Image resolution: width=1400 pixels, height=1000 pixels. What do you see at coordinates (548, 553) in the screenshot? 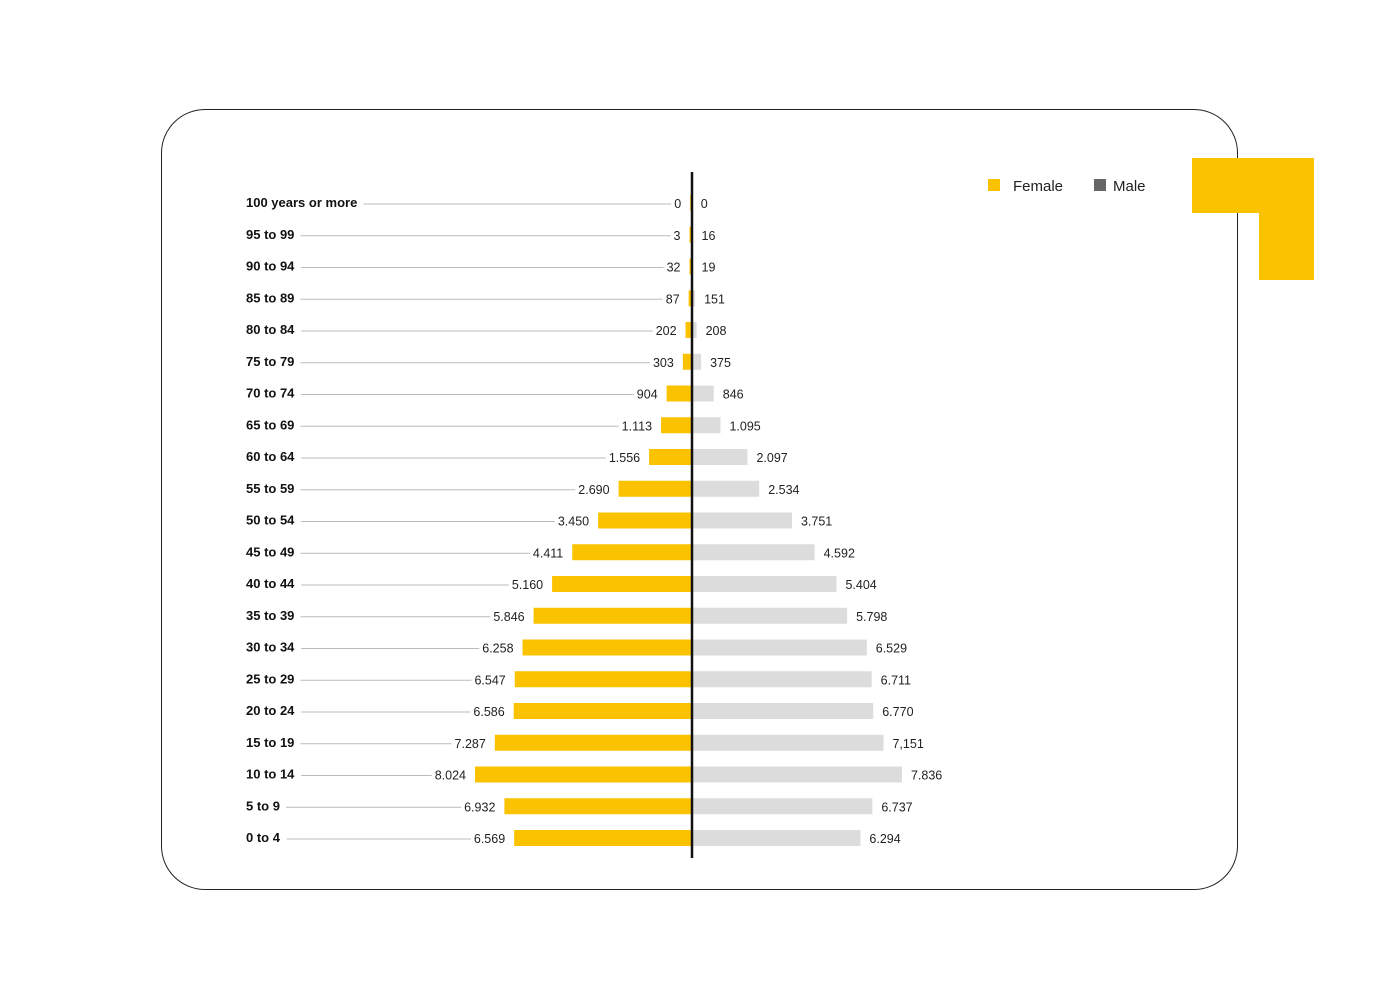
I see `female-value-label: 4.411` at bounding box center [548, 553].